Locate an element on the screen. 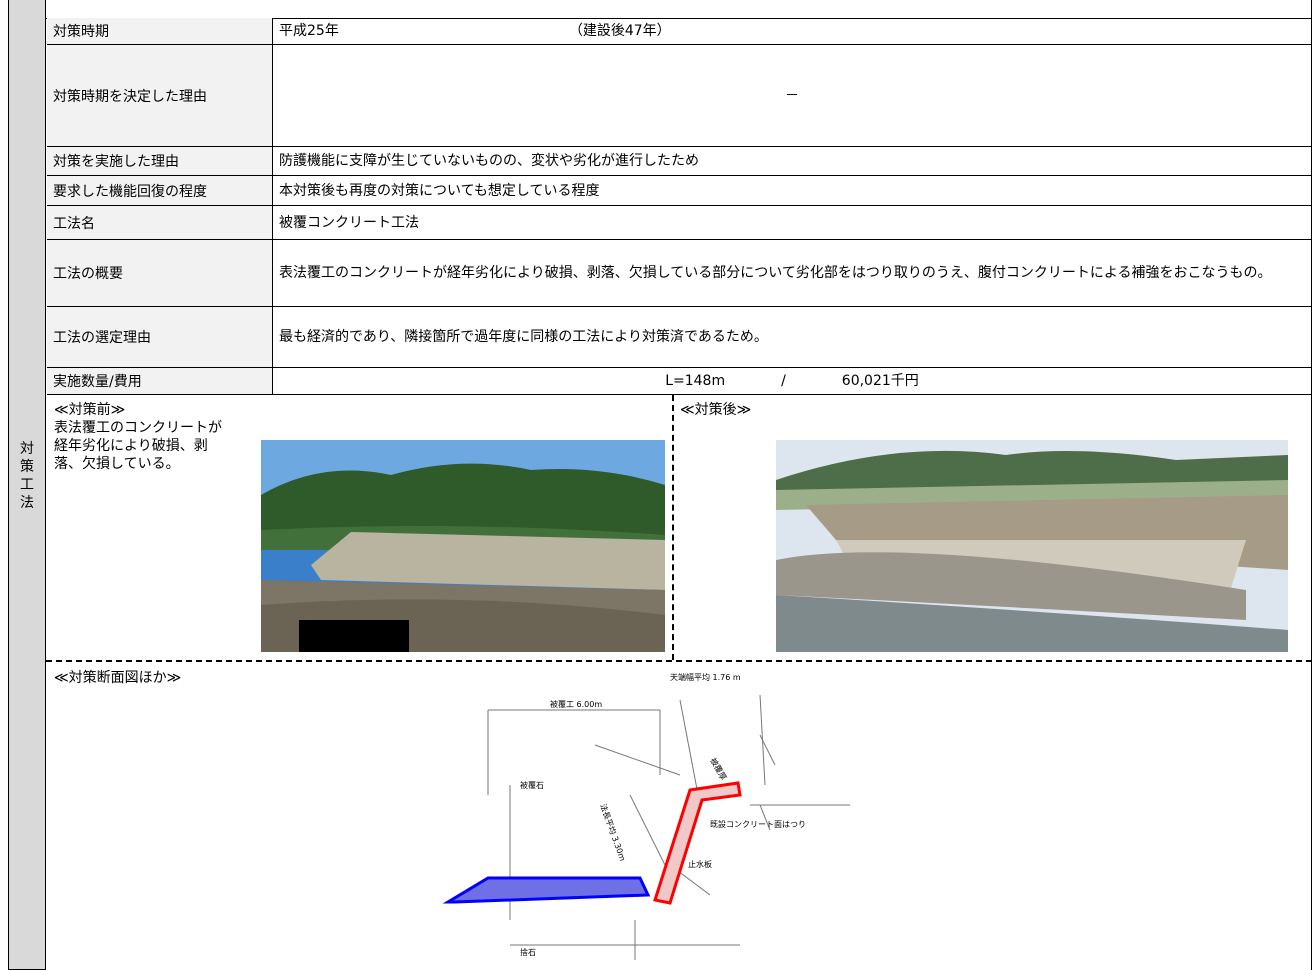 The width and height of the screenshot is (1316, 970). value-text: （建設後47年） is located at coordinates (619, 31).